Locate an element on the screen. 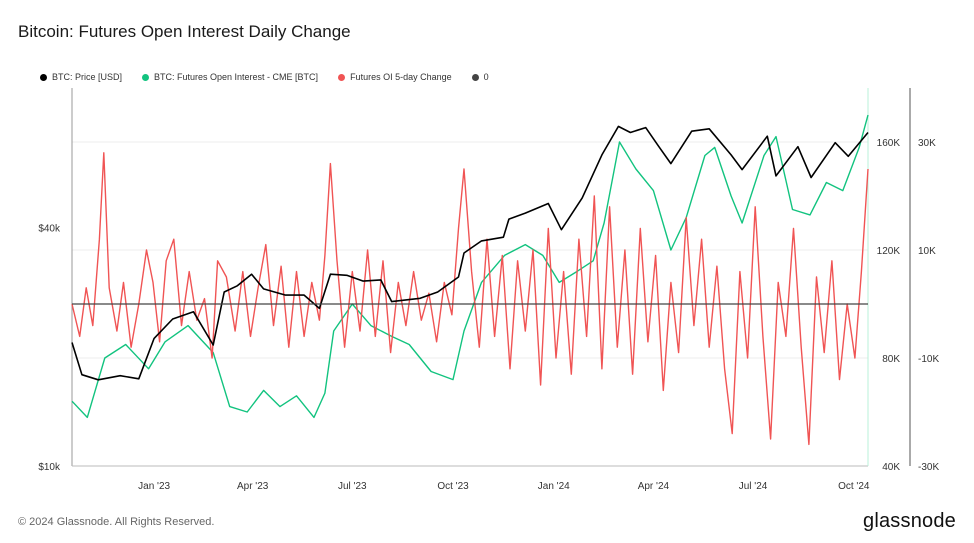  x-tick-label: Jan '24 is located at coordinates (554, 486).